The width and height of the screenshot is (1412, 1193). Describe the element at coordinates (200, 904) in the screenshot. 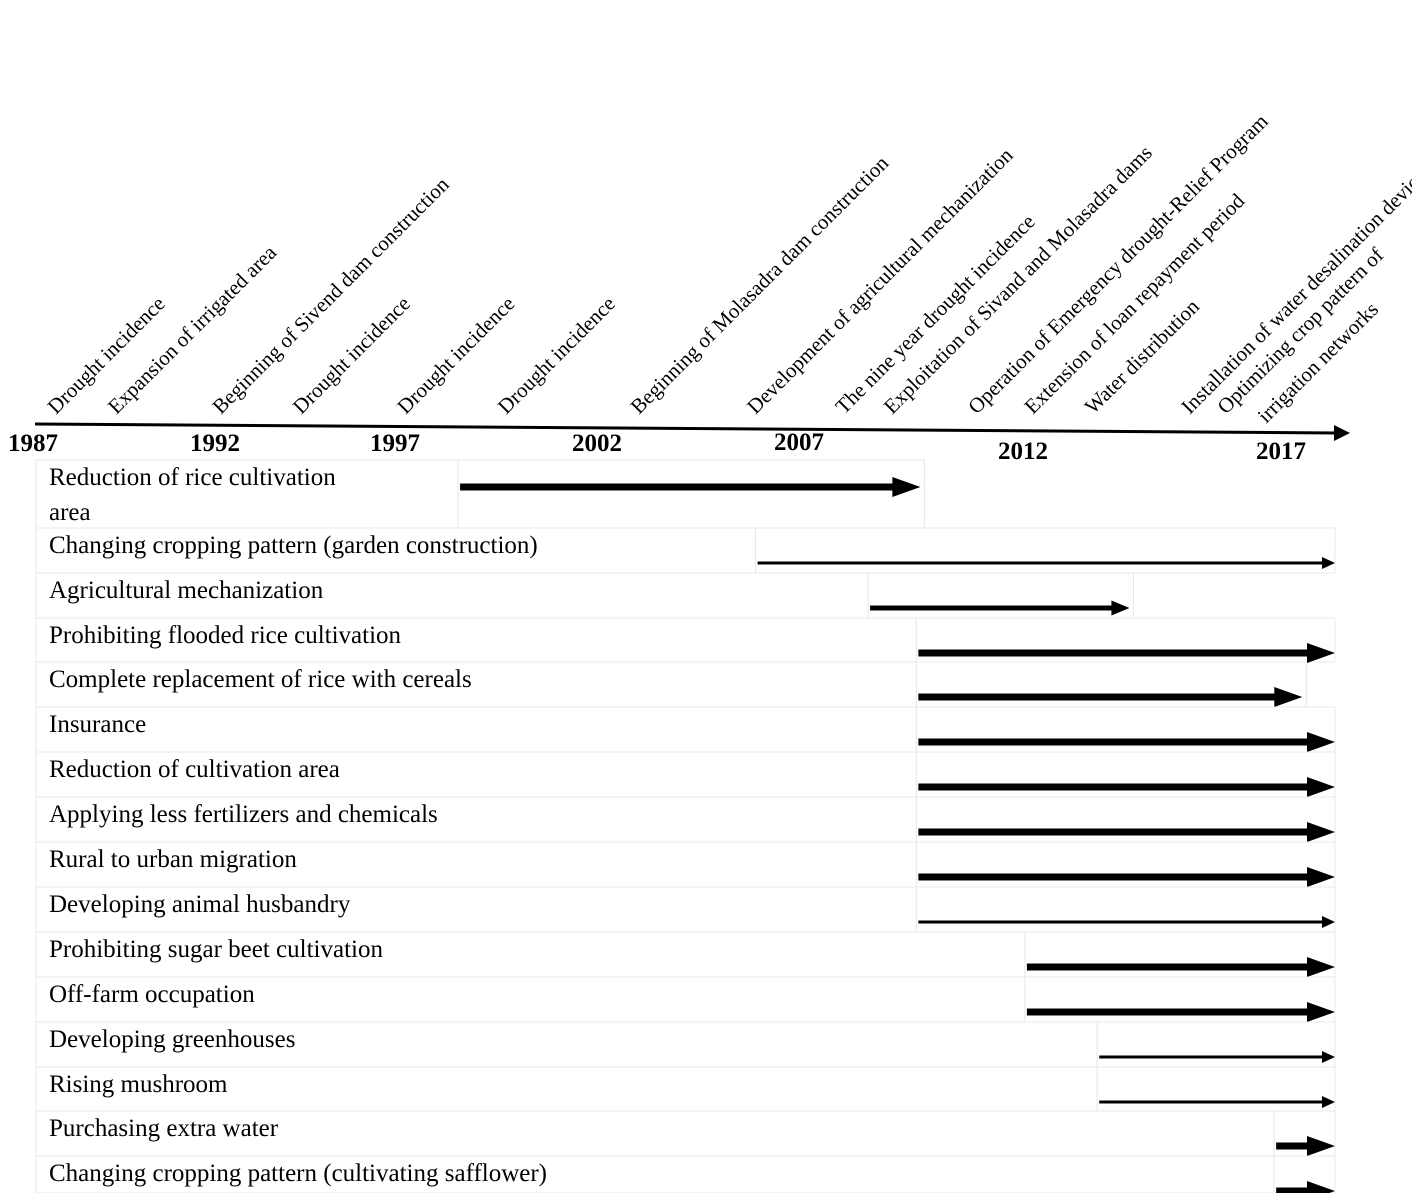

I see `strategy-label: Developing animal husbandry` at that location.